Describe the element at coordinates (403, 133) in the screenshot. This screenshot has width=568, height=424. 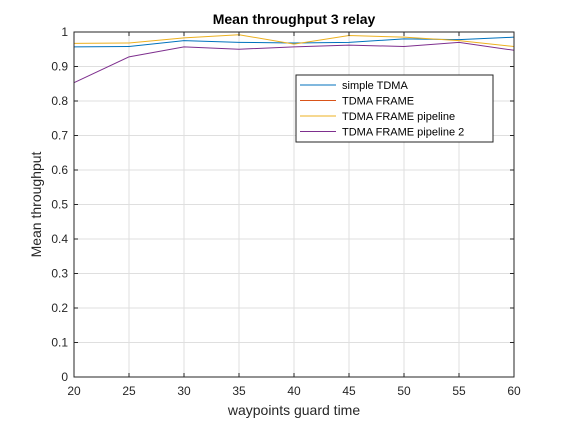
I see `legend-label: TDMA FRAME pipeline 2` at that location.